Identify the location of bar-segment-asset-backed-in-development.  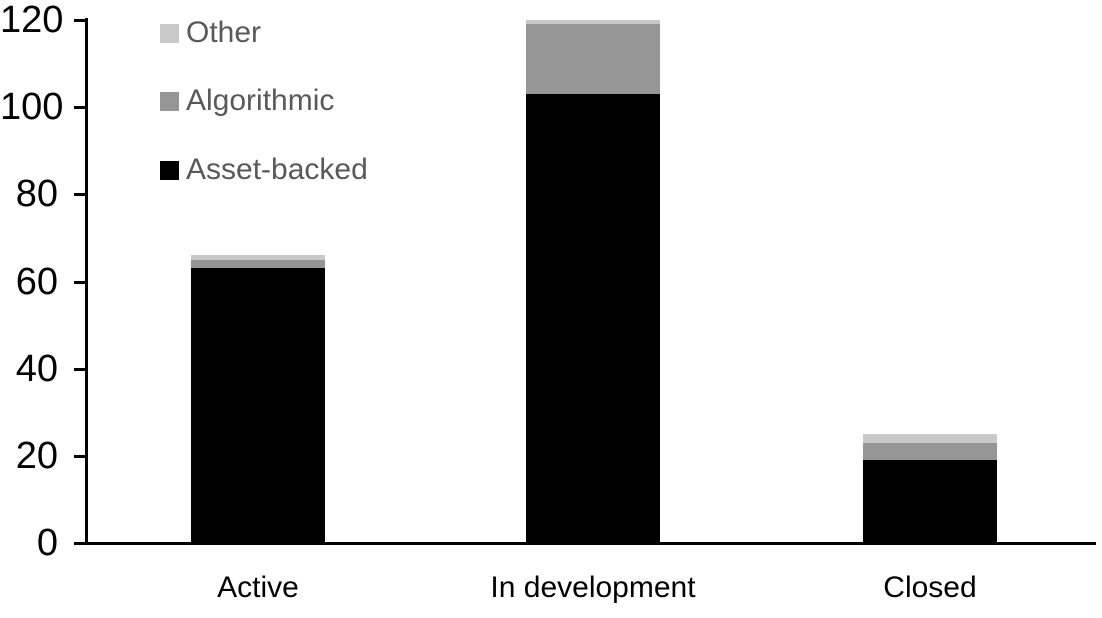
(593, 318).